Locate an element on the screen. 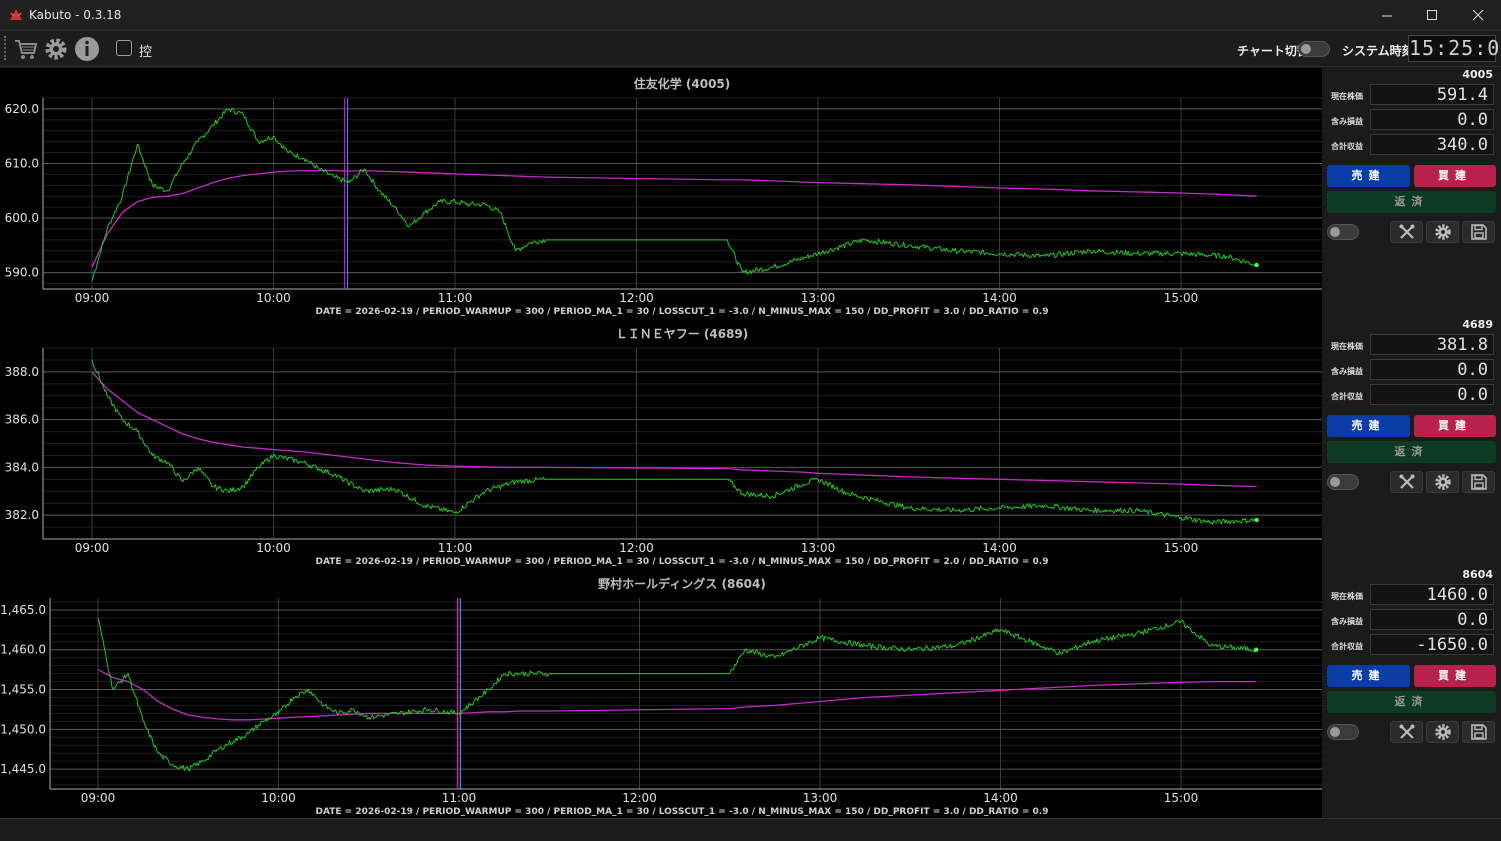 This screenshot has width=1501, height=841. cart-icon is located at coordinates (26, 49).